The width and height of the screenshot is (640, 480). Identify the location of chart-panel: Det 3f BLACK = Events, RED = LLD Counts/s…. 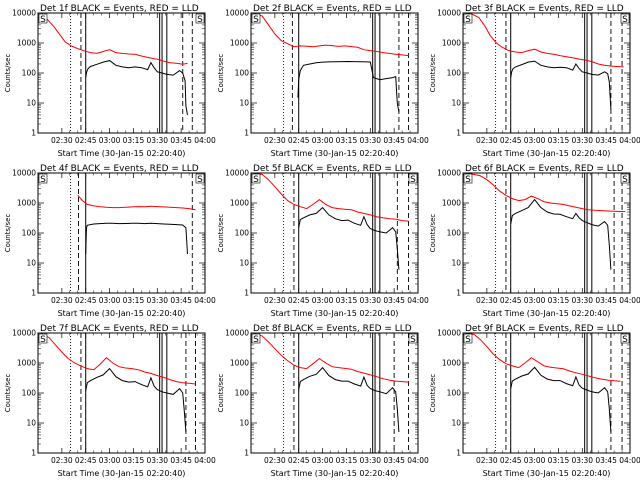
(534, 81).